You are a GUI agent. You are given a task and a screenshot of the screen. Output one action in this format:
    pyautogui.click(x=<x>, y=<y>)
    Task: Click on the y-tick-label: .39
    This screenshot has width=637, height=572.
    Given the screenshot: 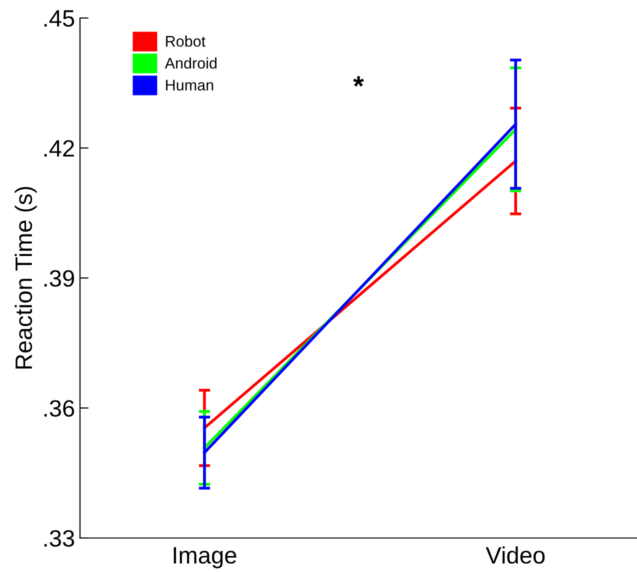 What is the action you would take?
    pyautogui.click(x=59, y=278)
    